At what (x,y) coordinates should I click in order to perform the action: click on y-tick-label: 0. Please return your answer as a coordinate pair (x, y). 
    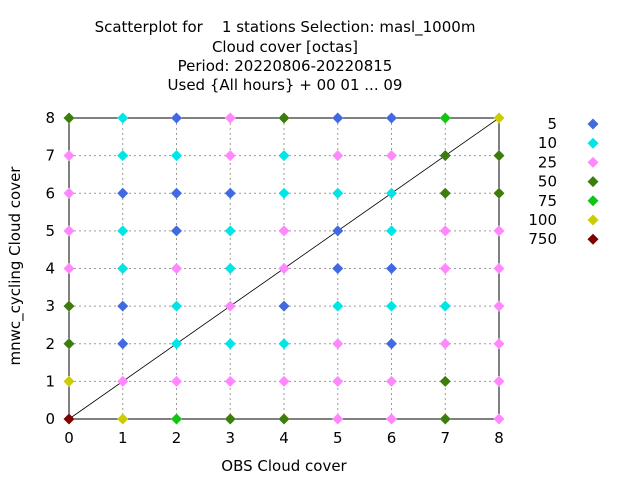
    Looking at the image, I should click on (50, 419).